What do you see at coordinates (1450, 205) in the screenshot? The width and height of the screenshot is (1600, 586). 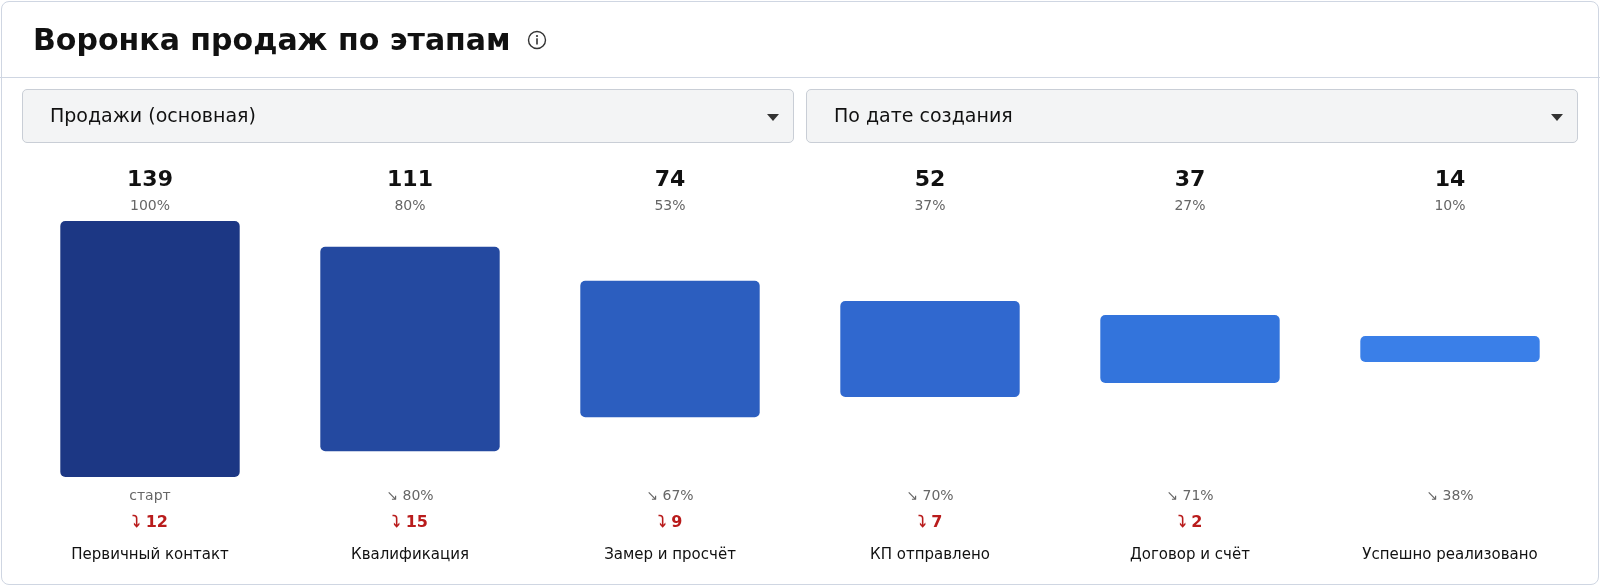 I see `text: 10%` at bounding box center [1450, 205].